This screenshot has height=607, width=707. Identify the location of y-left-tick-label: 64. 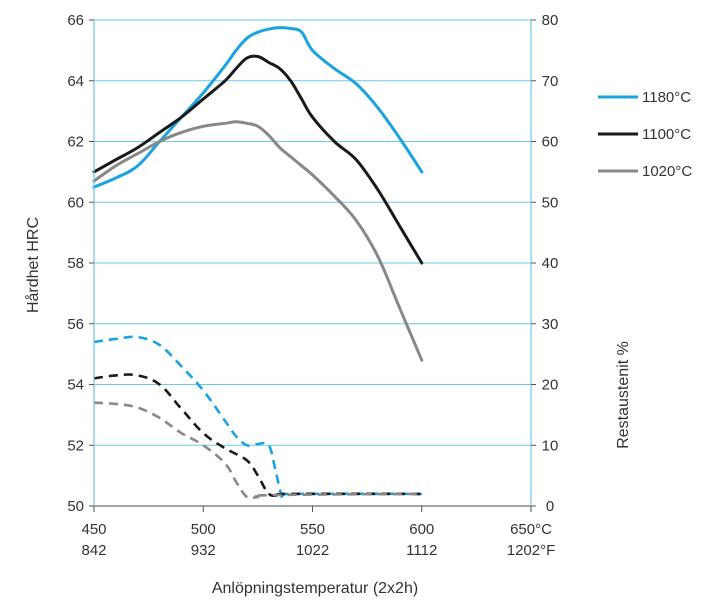
(75, 81).